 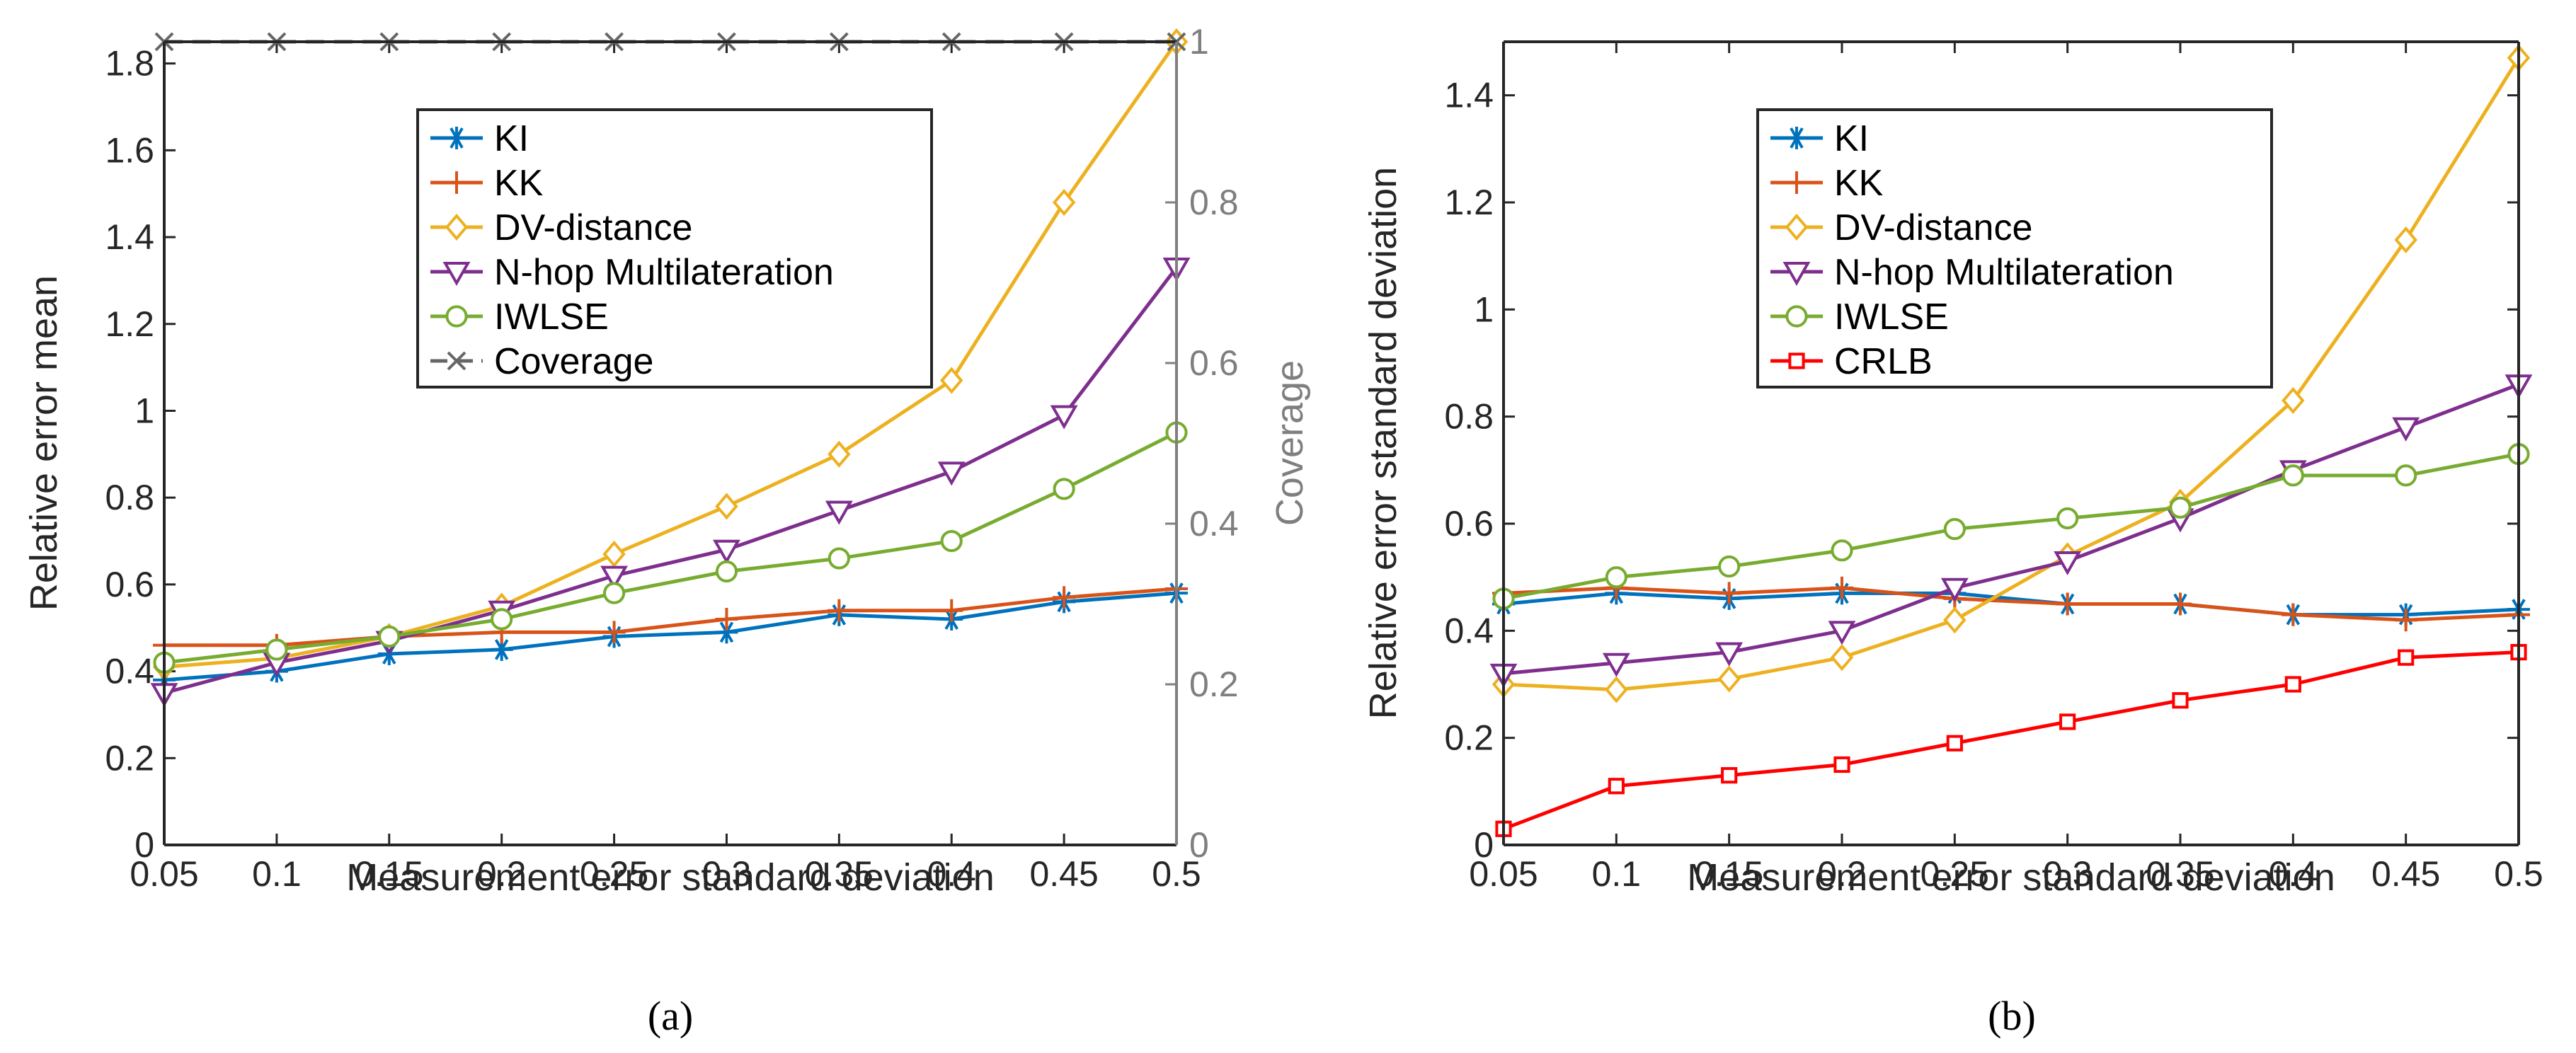 I want to click on y2-tick-label: 1, so click(x=1199, y=42).